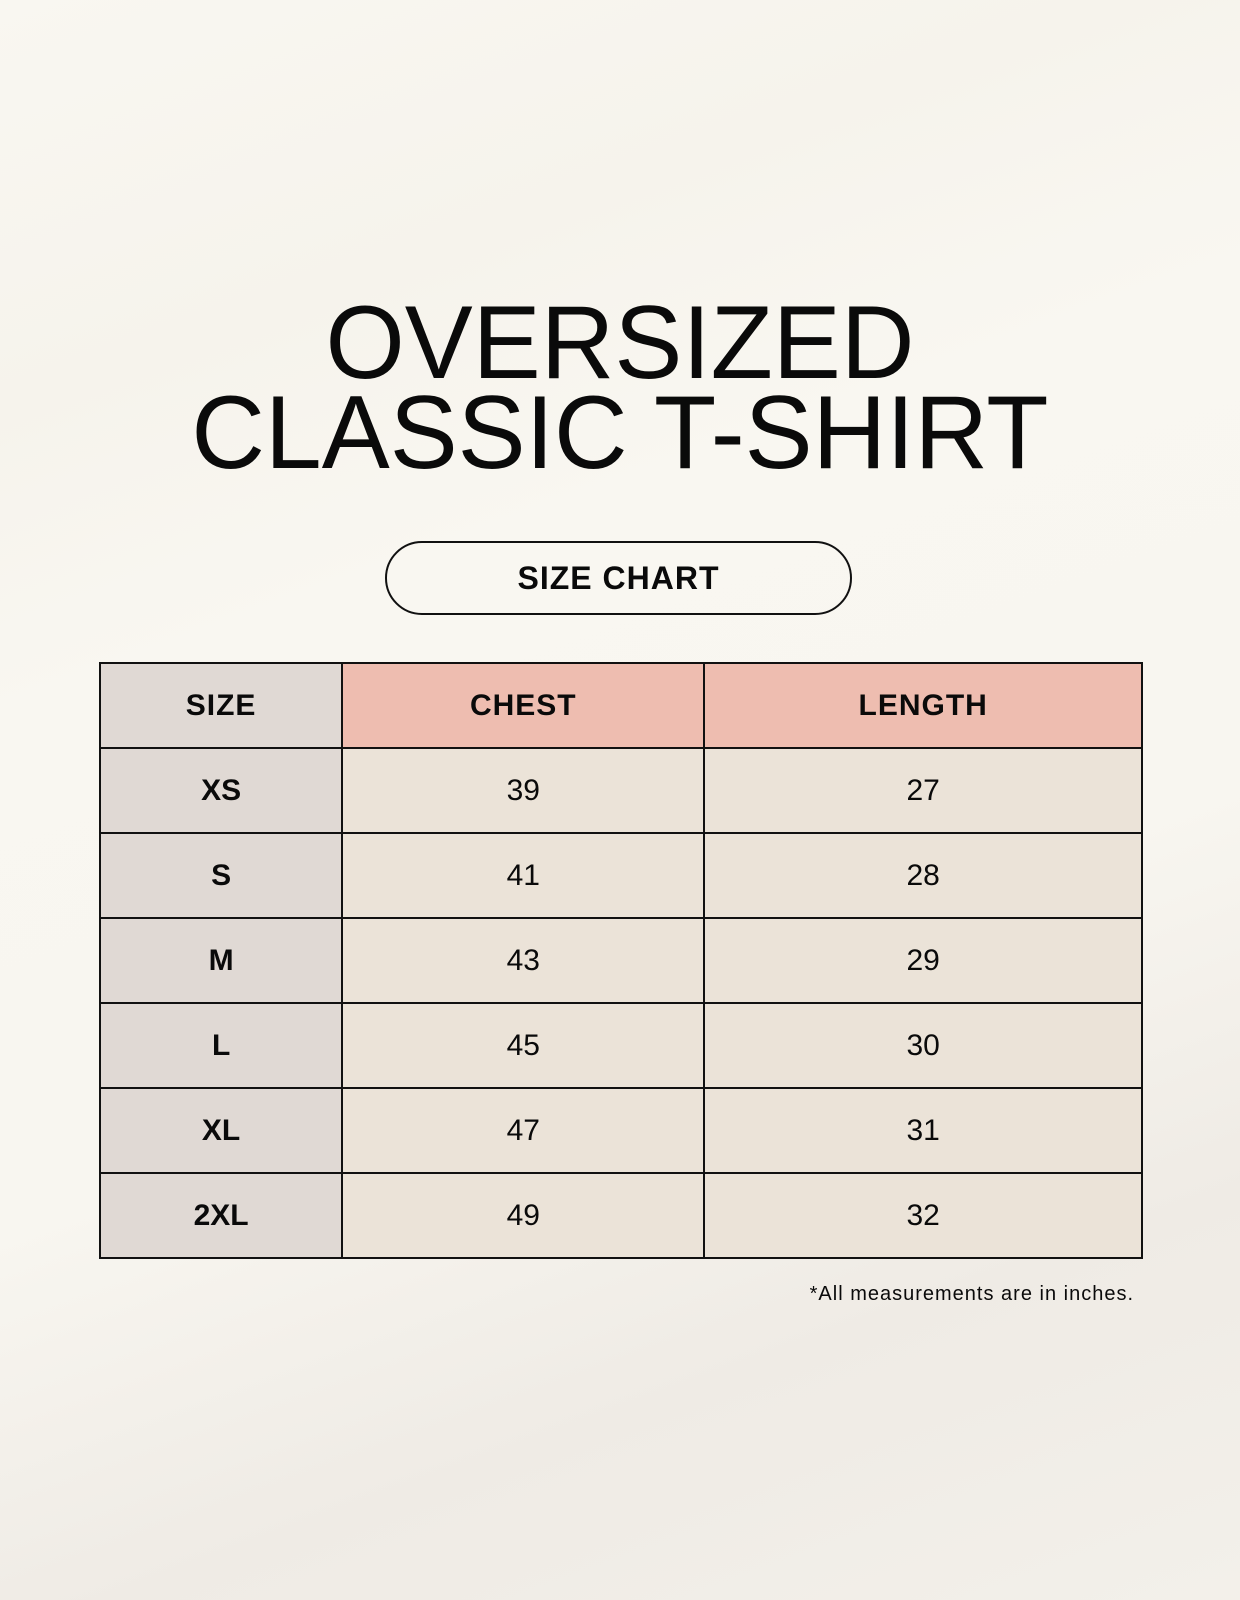  Describe the element at coordinates (923, 1215) in the screenshot. I see `cell-length: 32` at that location.